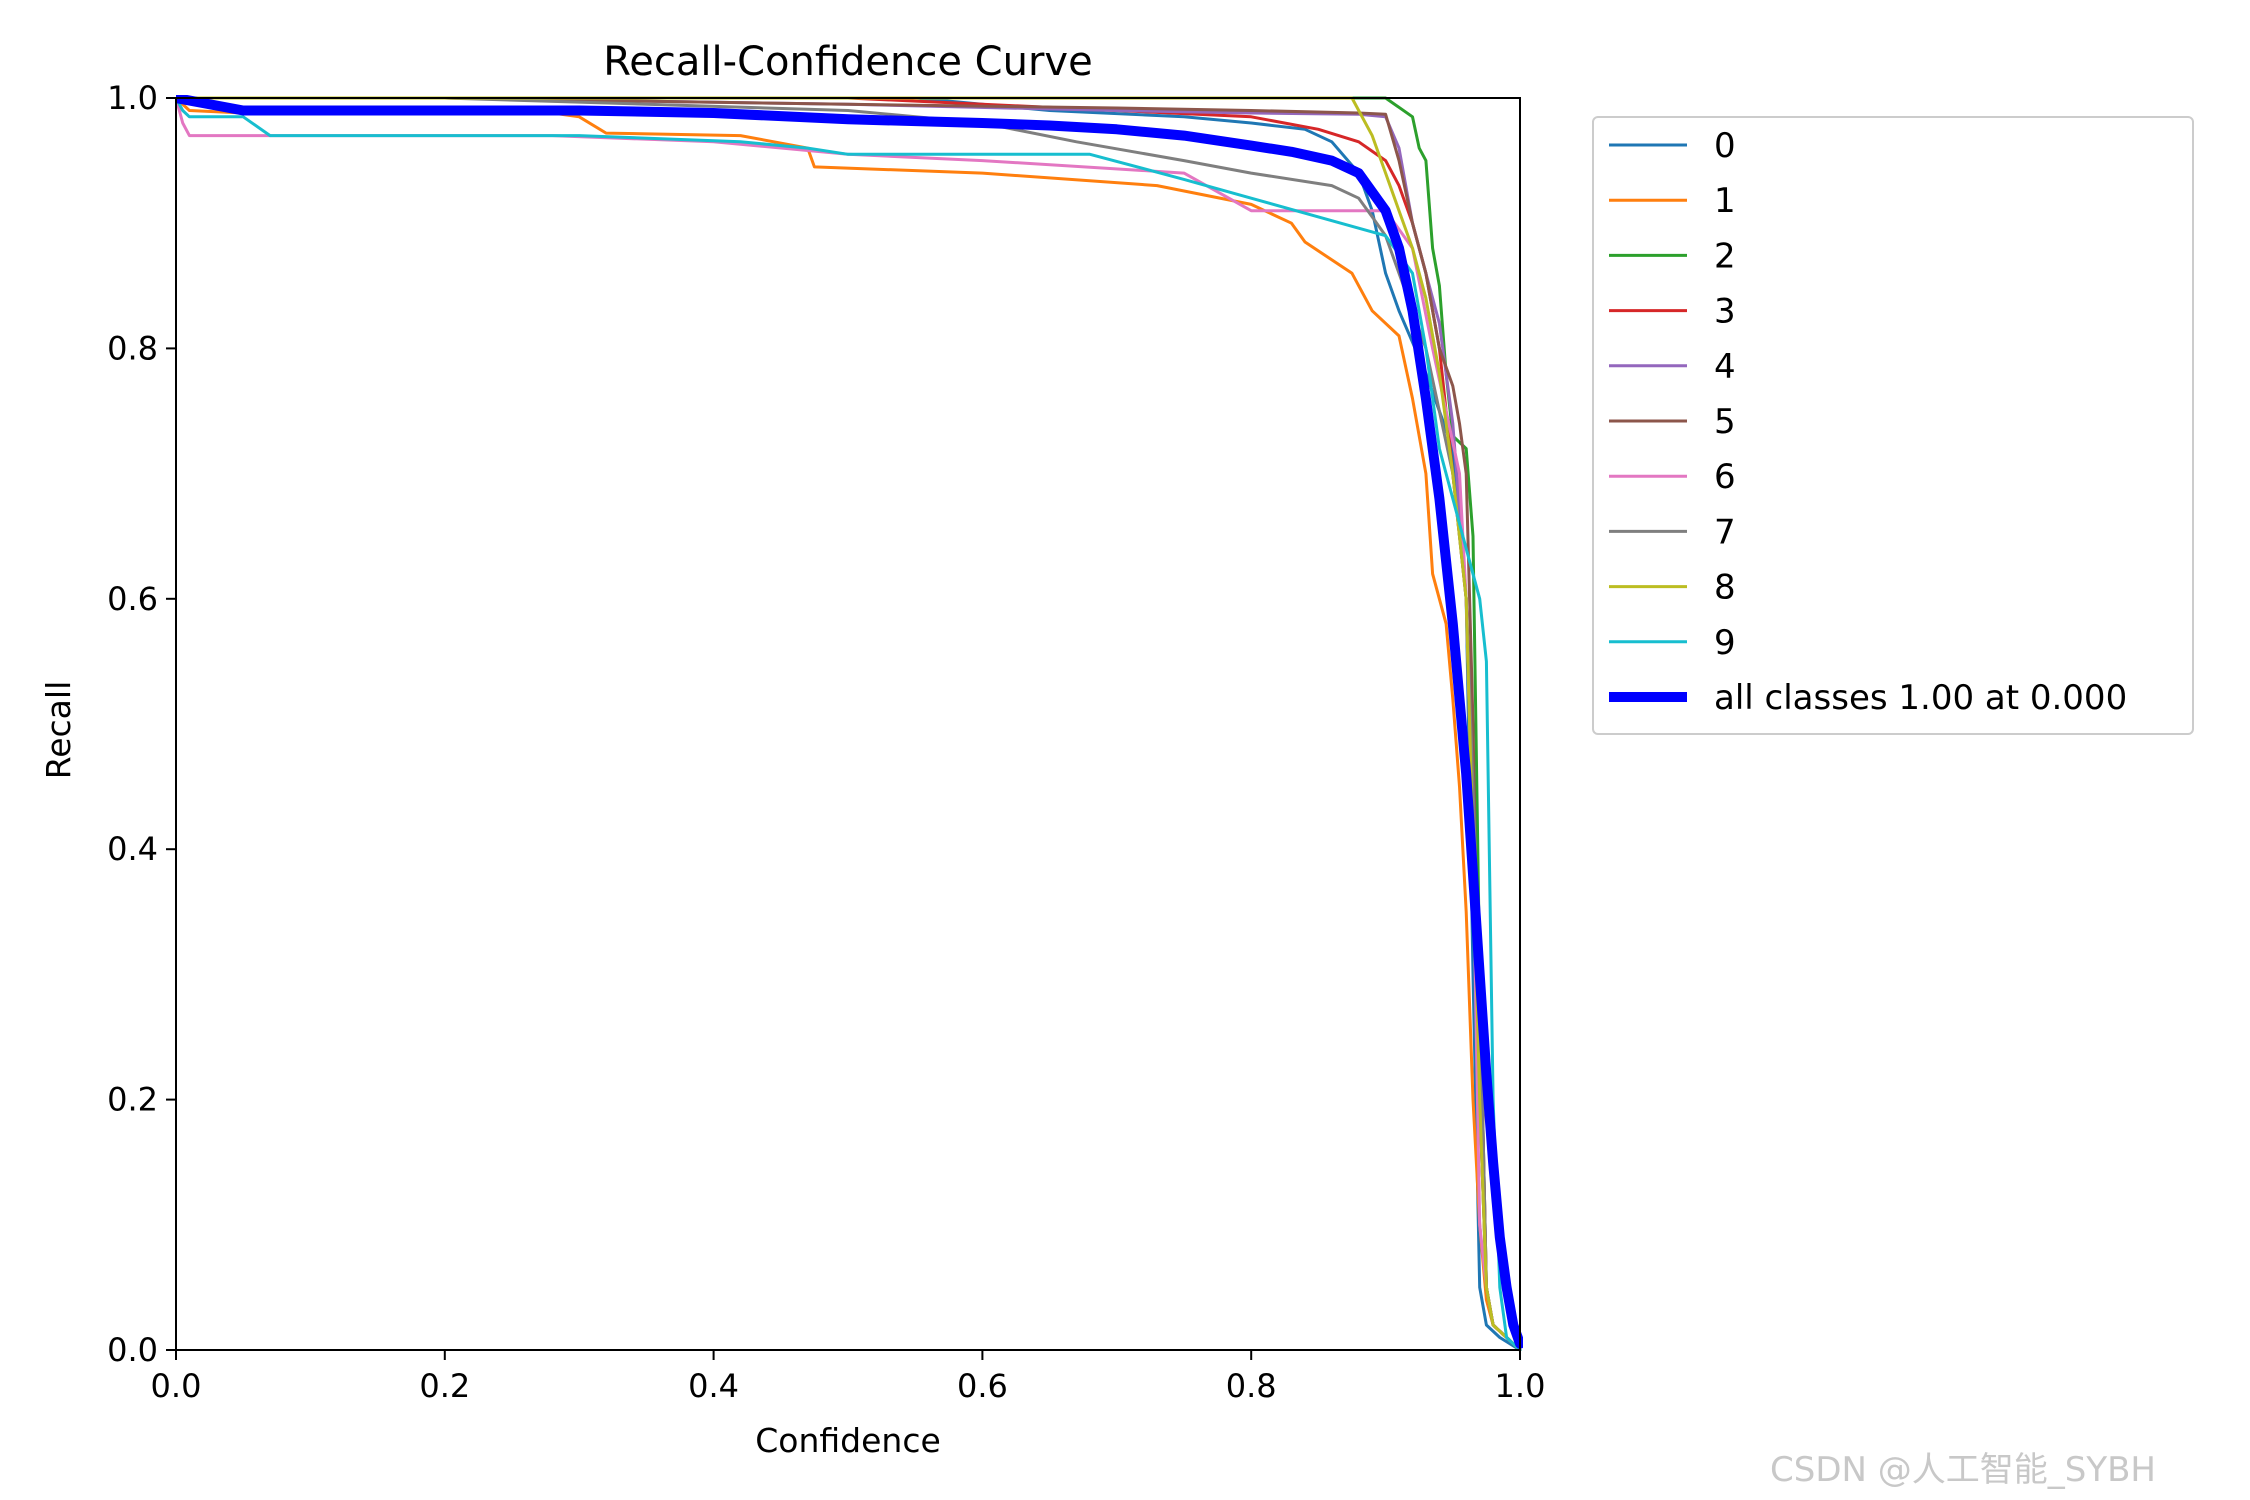  What do you see at coordinates (713, 1386) in the screenshot?
I see `x-tick-label: 0.4` at bounding box center [713, 1386].